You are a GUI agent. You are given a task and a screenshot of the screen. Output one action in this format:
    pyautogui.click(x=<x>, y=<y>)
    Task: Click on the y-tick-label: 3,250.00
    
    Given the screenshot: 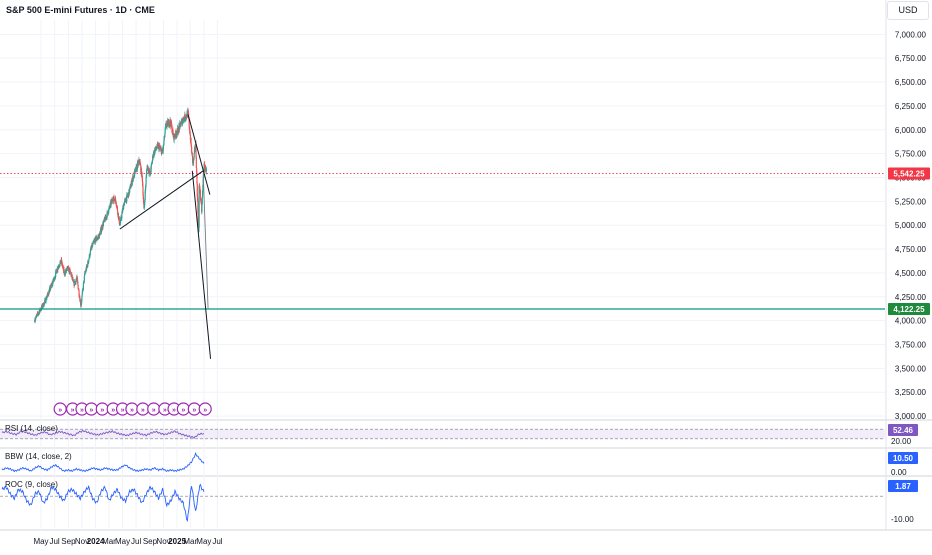 What is the action you would take?
    pyautogui.click(x=911, y=392)
    